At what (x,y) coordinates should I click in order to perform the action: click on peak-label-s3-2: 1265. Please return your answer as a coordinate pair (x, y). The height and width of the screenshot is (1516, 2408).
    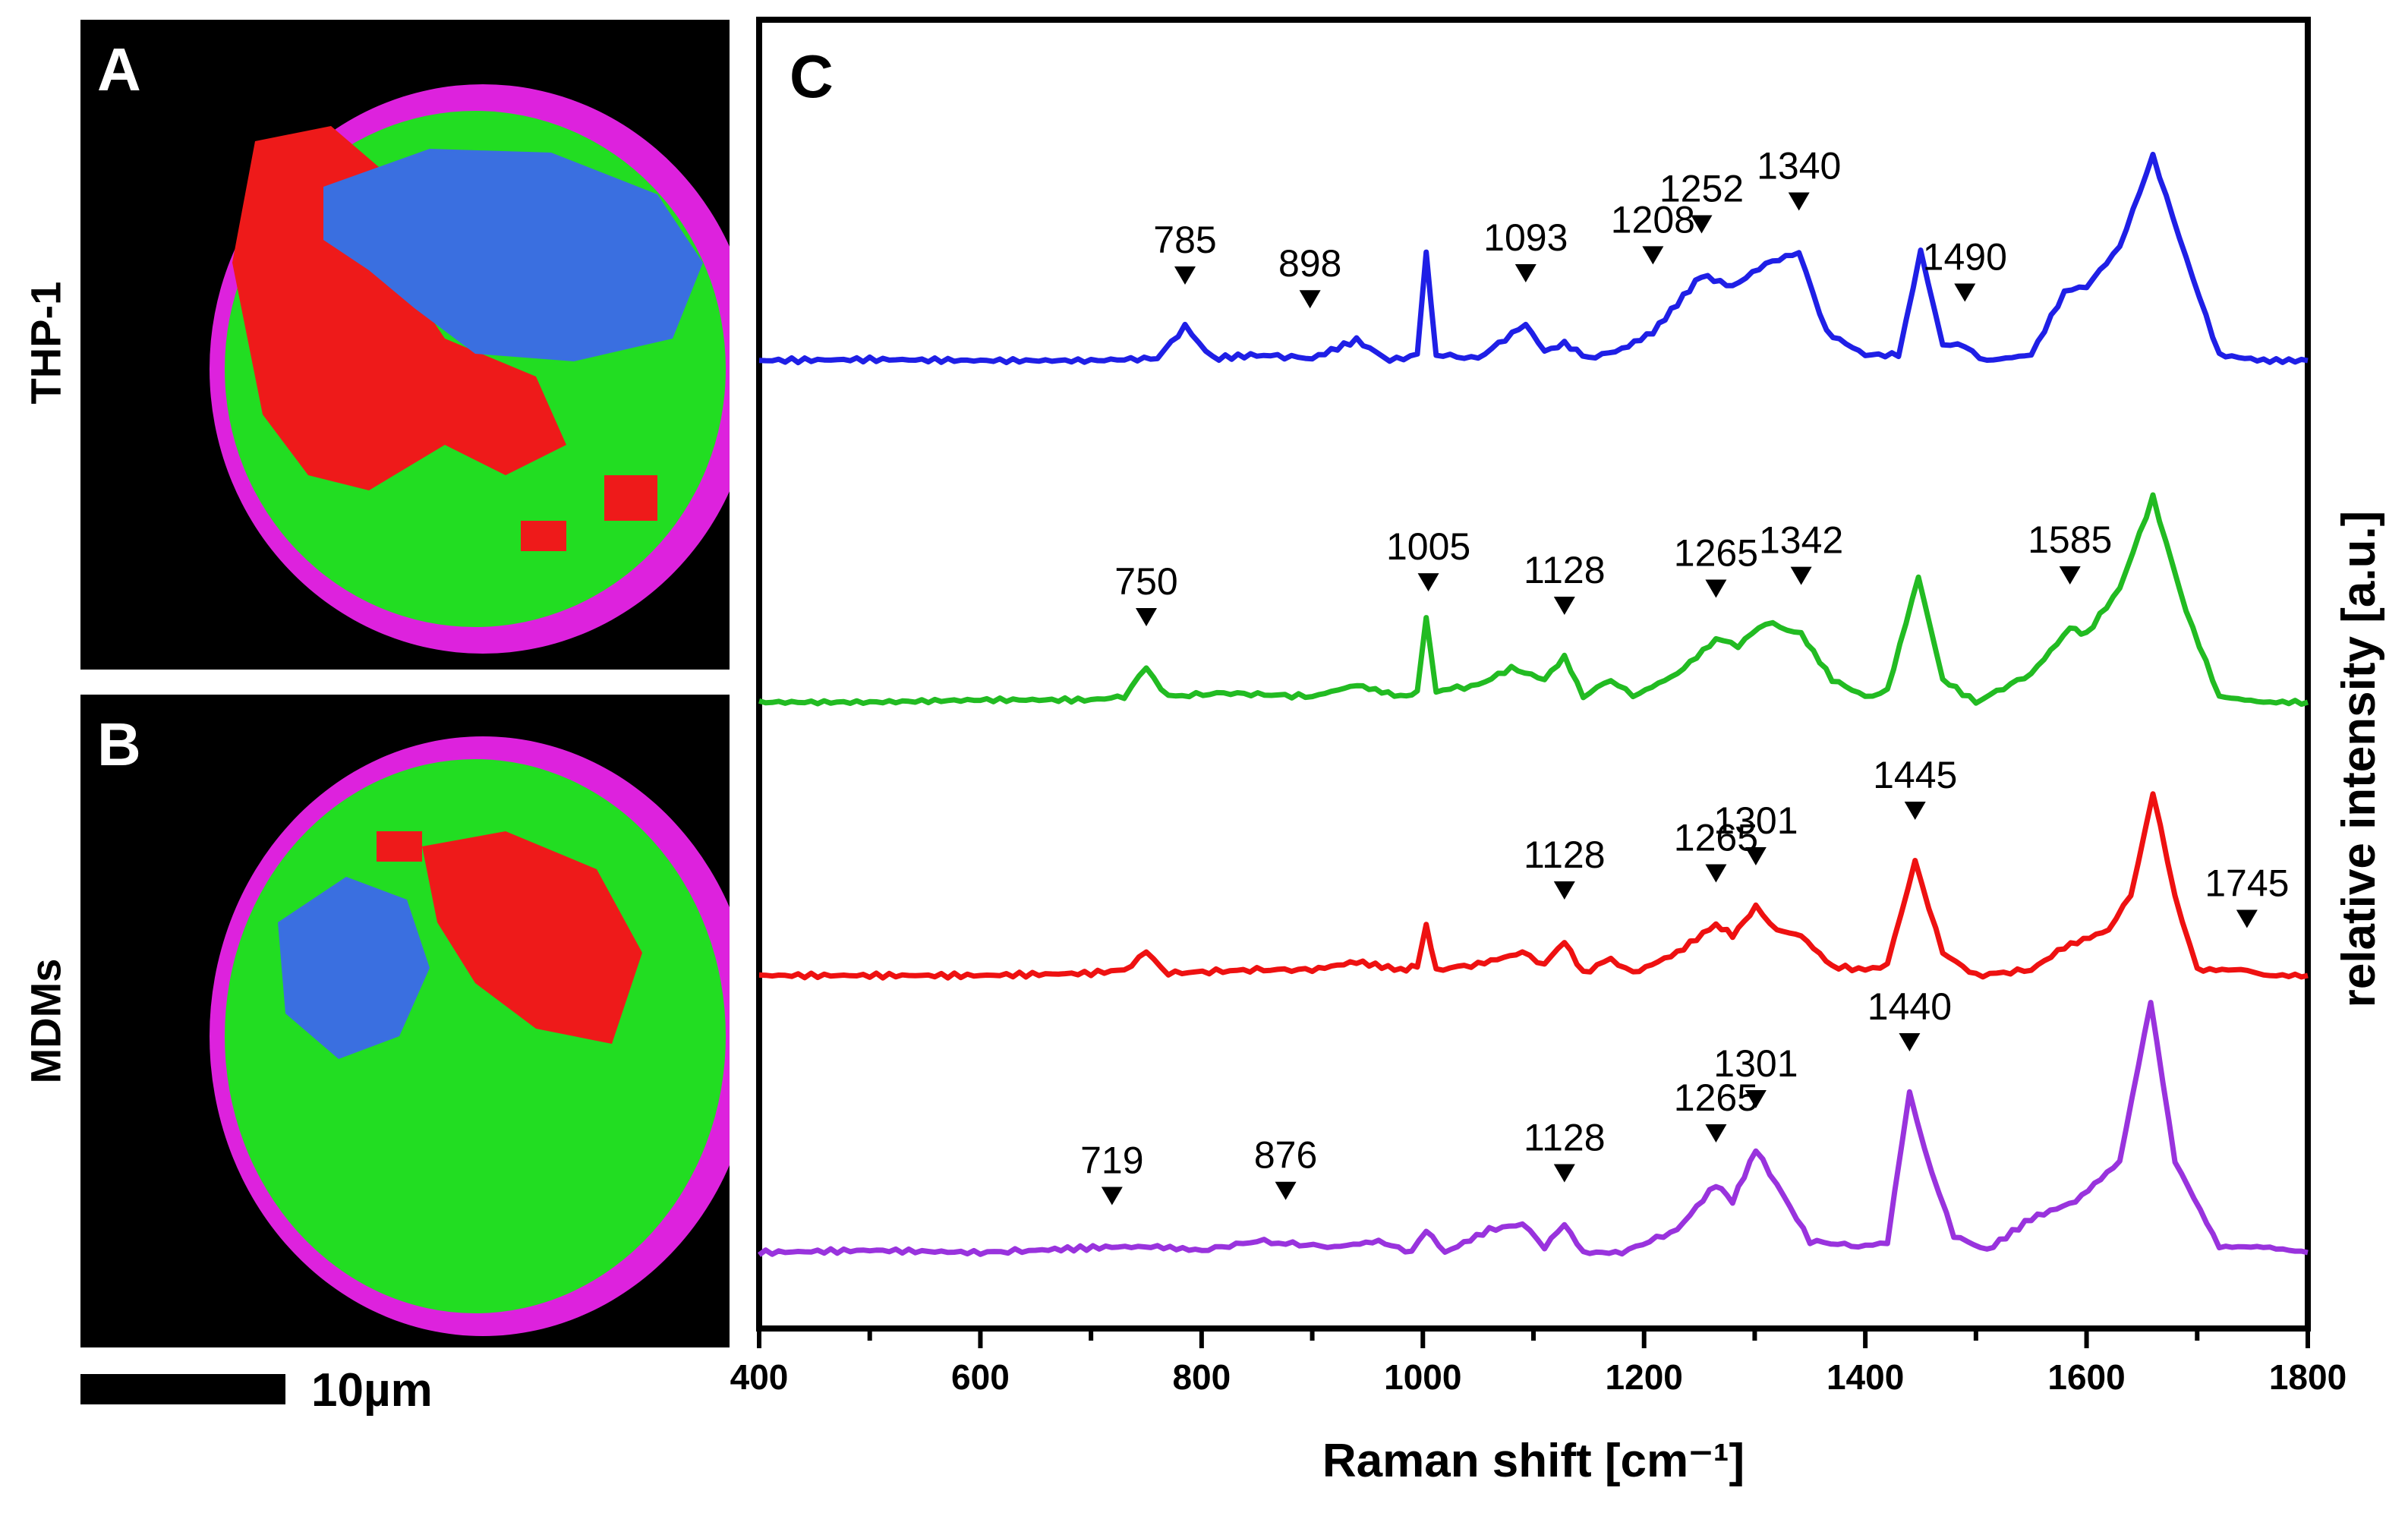
    Looking at the image, I should click on (1716, 838).